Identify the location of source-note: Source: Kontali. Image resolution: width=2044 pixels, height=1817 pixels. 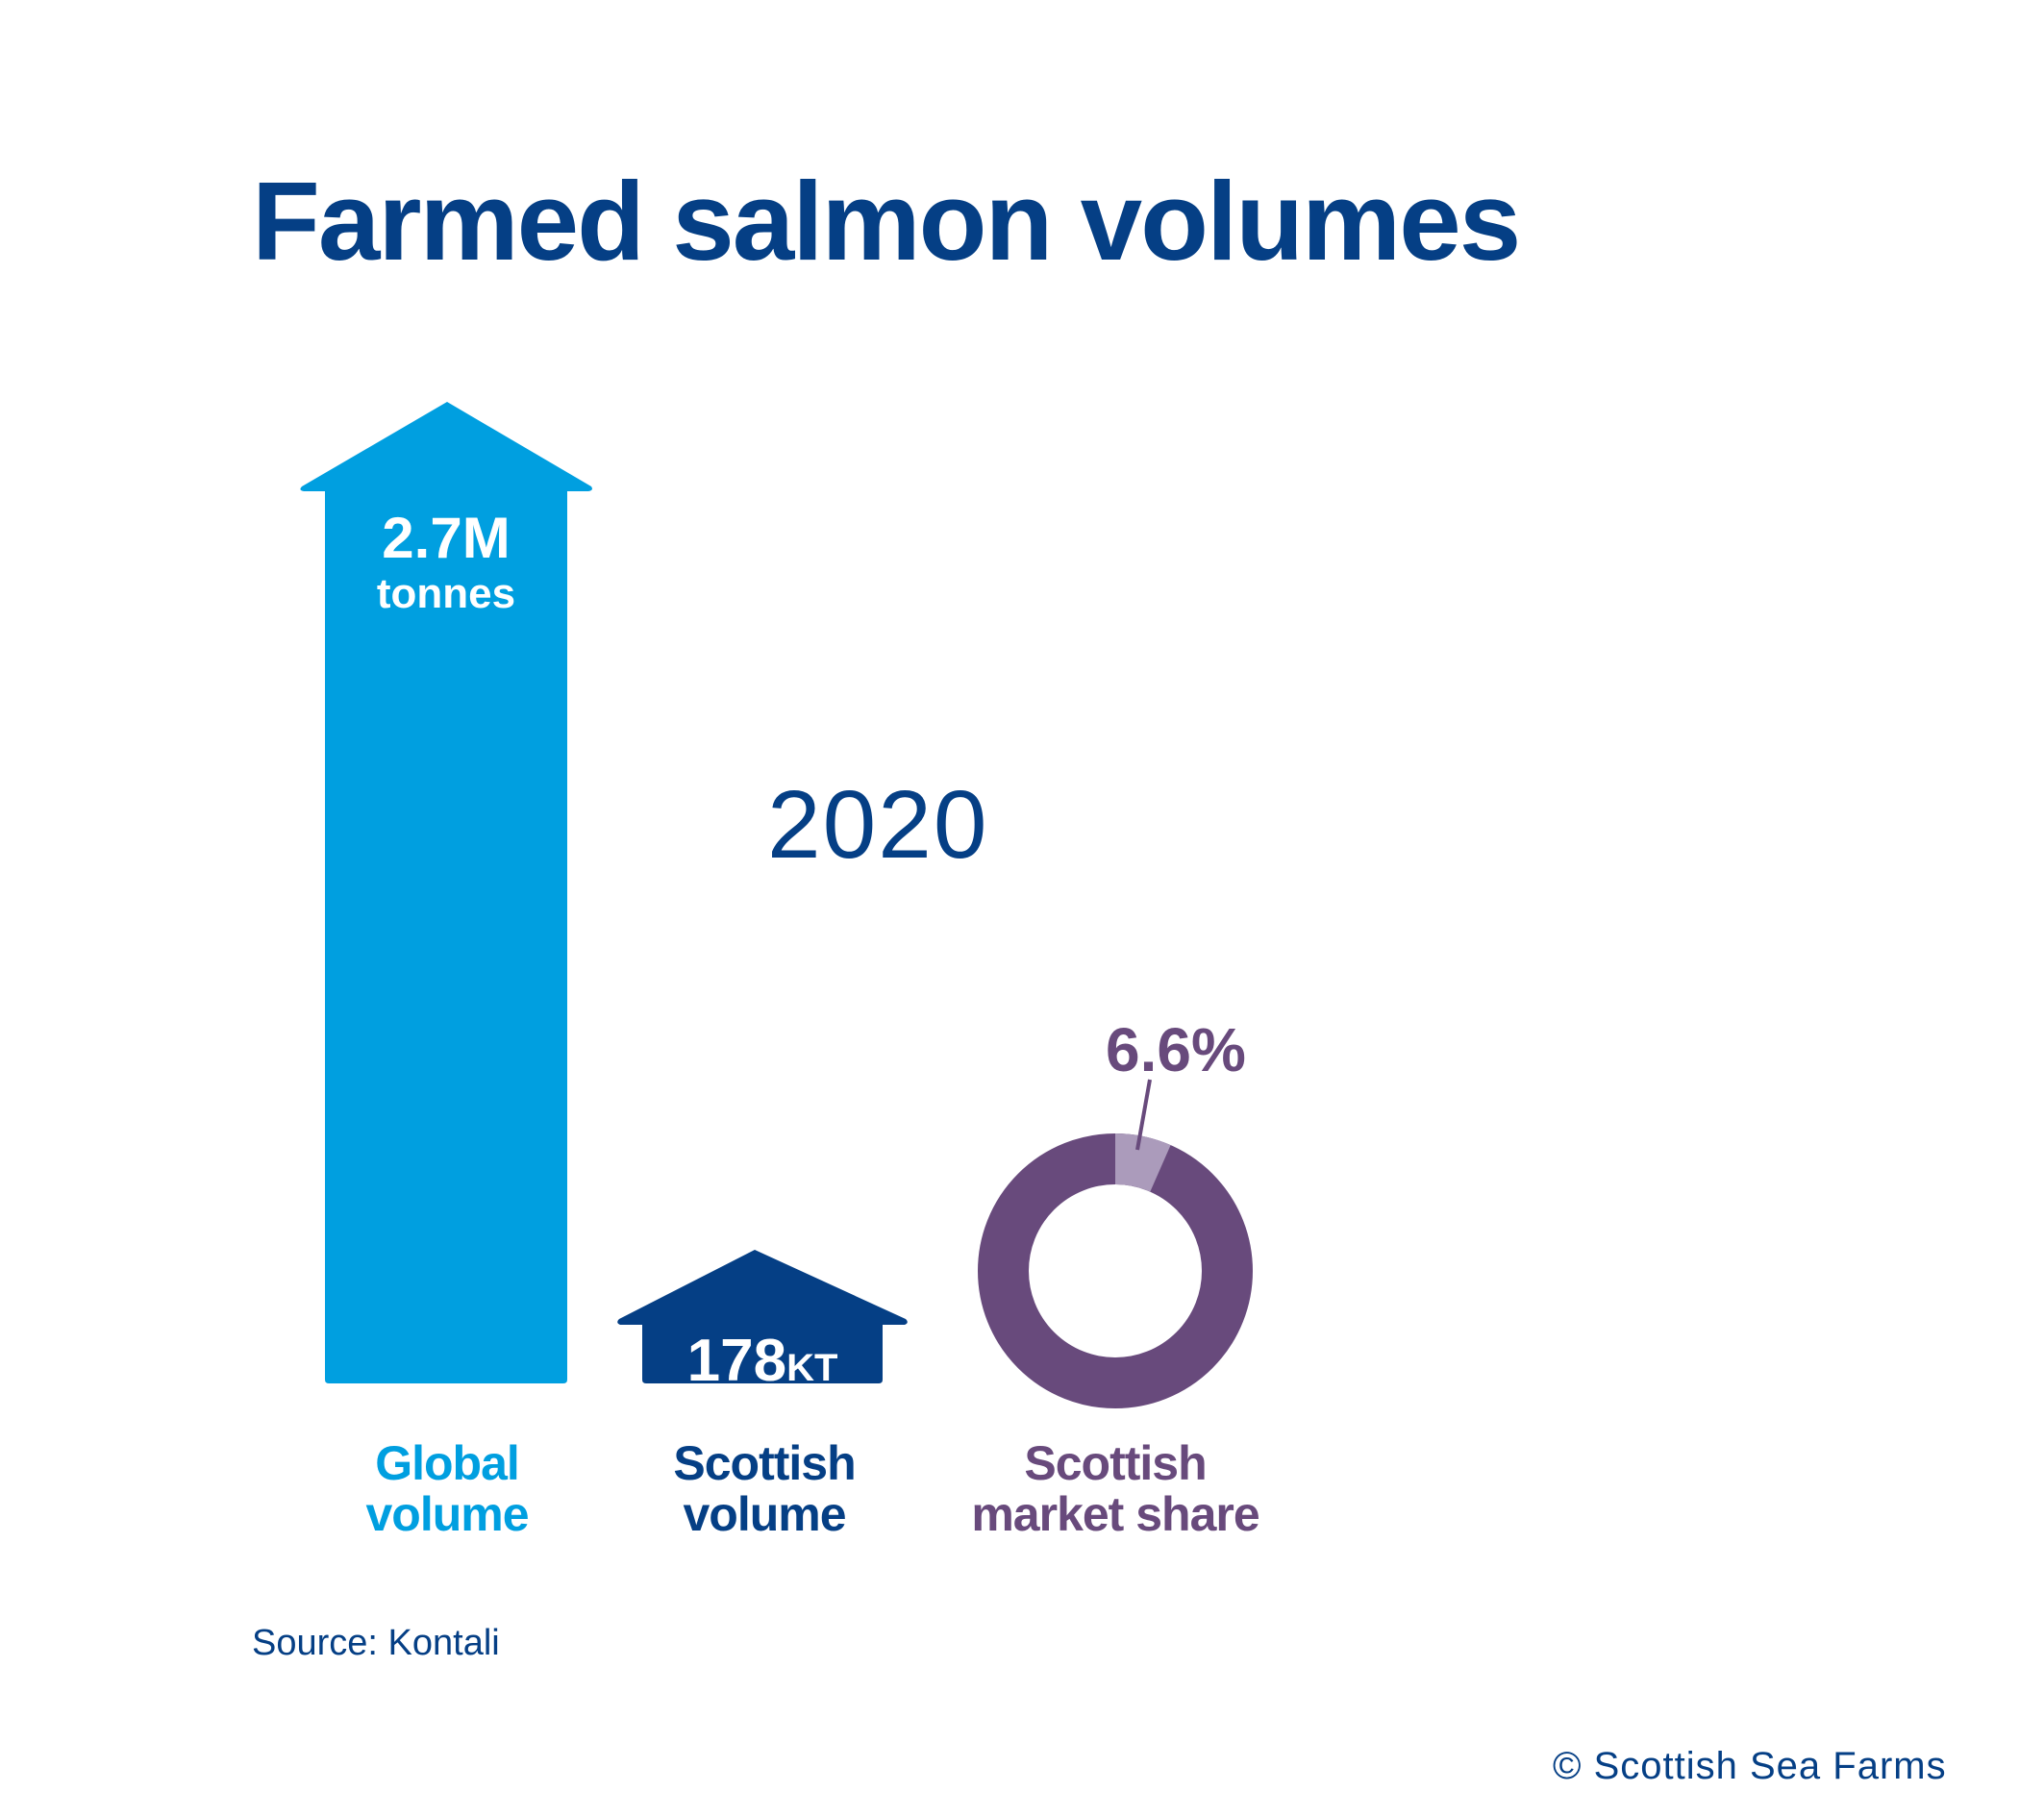
(376, 1643).